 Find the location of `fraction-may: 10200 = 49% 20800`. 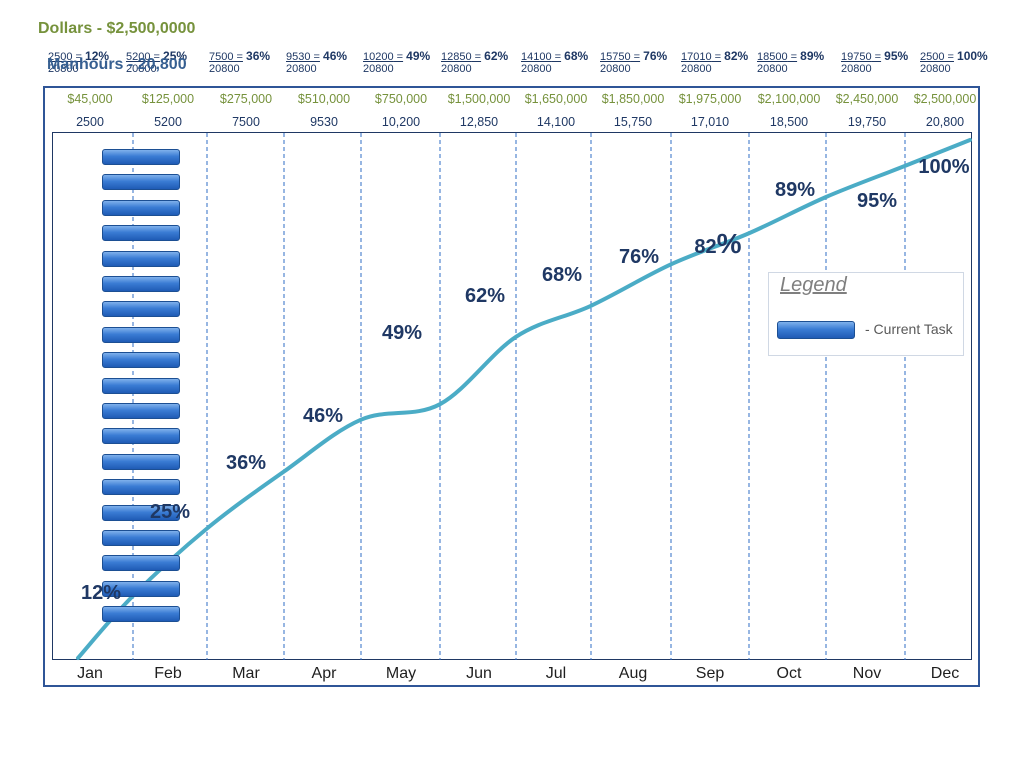

fraction-may: 10200 = 49% 20800 is located at coordinates (396, 62).